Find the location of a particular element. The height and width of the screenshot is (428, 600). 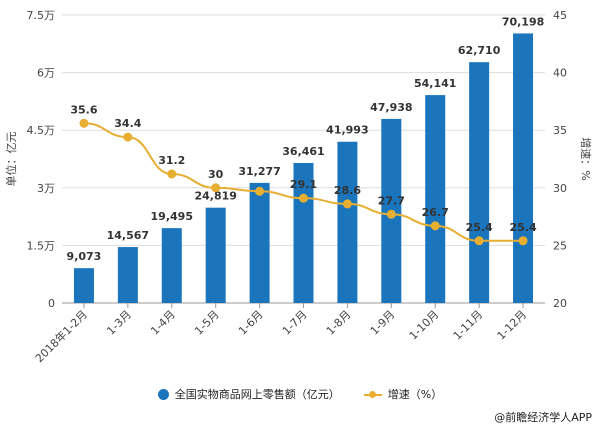

legend-label: 增速（%） is located at coordinates (415, 394).